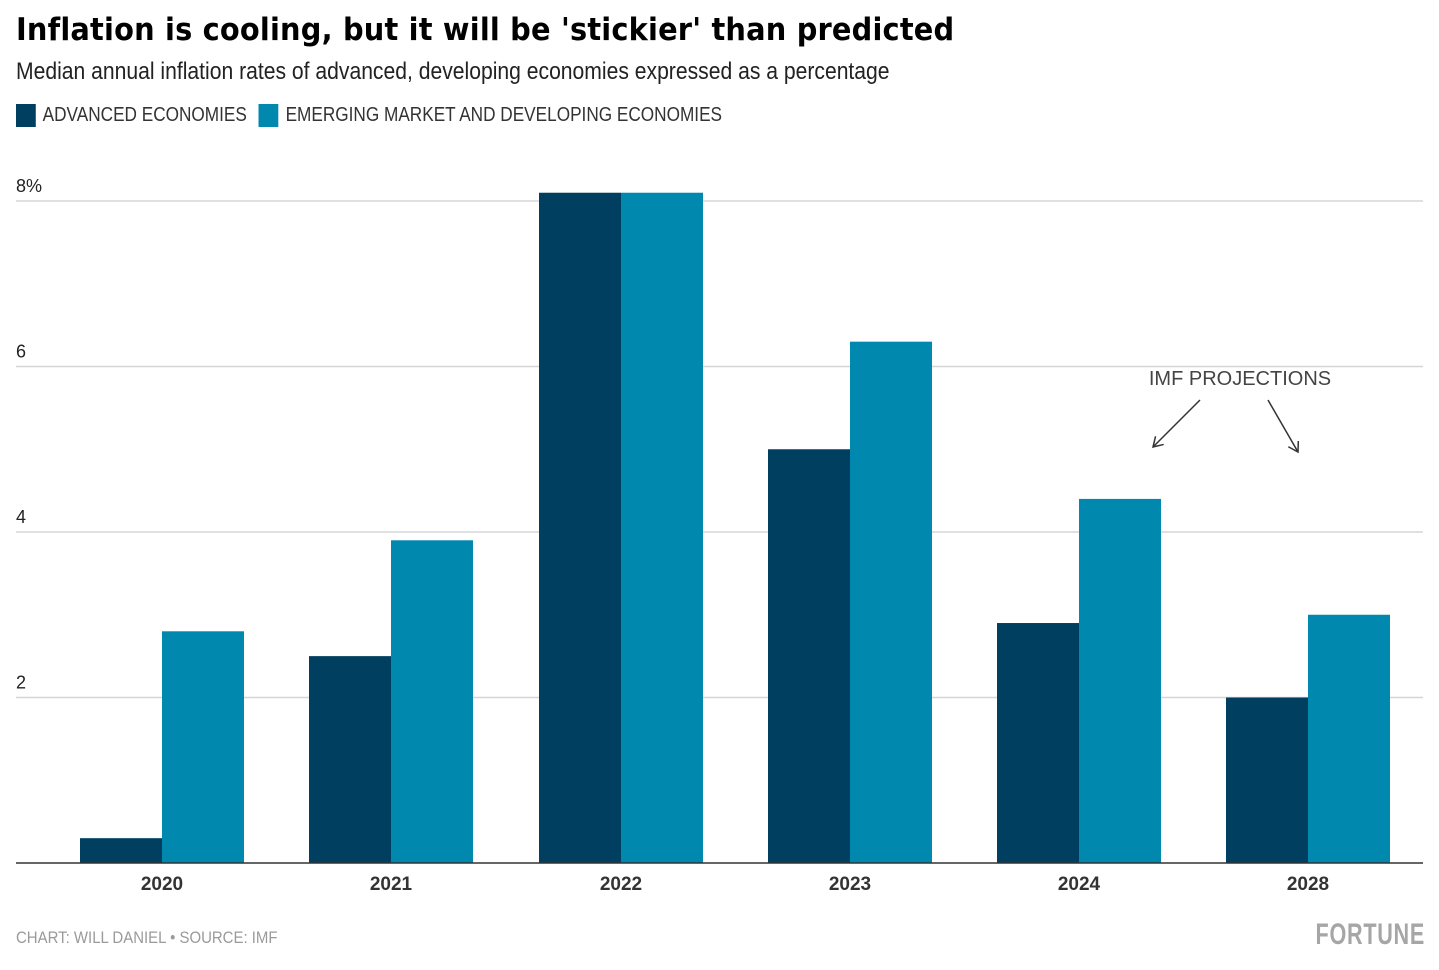 The height and width of the screenshot is (970, 1439). Describe the element at coordinates (432, 701) in the screenshot. I see `bar-emerging-2021` at that location.